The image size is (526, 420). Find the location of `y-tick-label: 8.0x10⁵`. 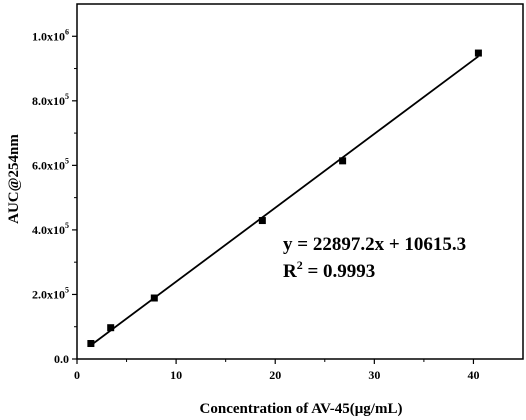

y-tick-label: 8.0x10⁵ is located at coordinates (50, 100).